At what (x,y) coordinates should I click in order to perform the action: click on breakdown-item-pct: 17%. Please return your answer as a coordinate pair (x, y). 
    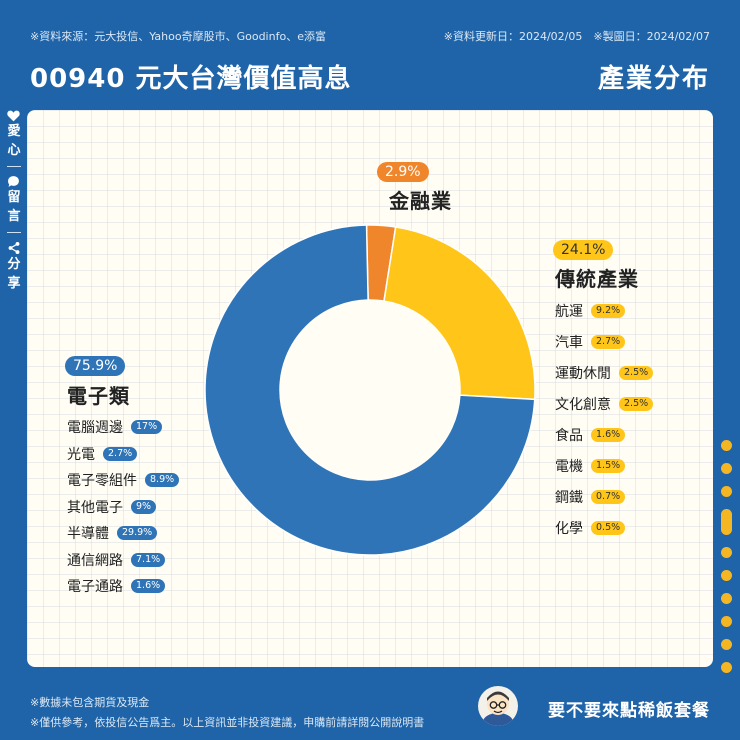
    Looking at the image, I should click on (147, 427).